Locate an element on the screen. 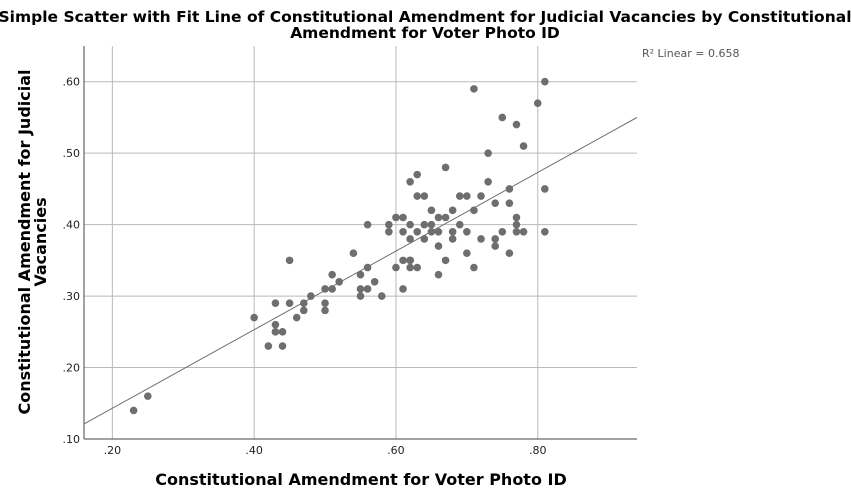 This screenshot has width=851, height=501. chart-title-line-2: Amendment for Voter Photo ID is located at coordinates (425, 33).